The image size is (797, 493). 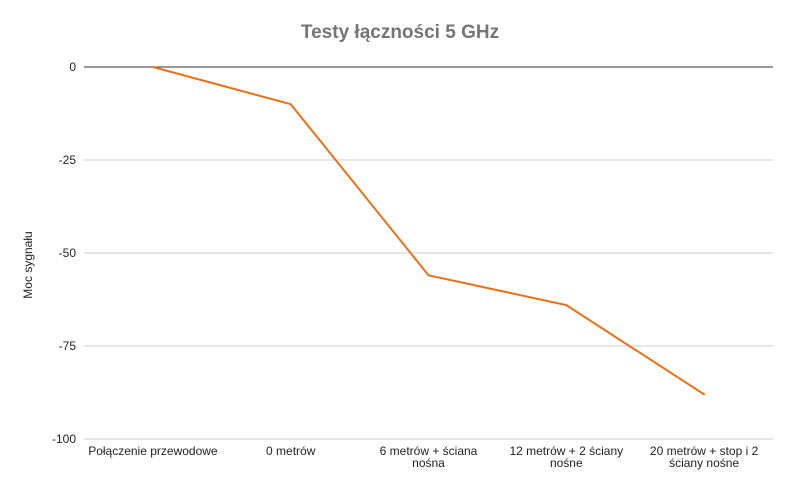 I want to click on x-tick-label-line: 12 metrów + 2 ściany, so click(x=566, y=451).